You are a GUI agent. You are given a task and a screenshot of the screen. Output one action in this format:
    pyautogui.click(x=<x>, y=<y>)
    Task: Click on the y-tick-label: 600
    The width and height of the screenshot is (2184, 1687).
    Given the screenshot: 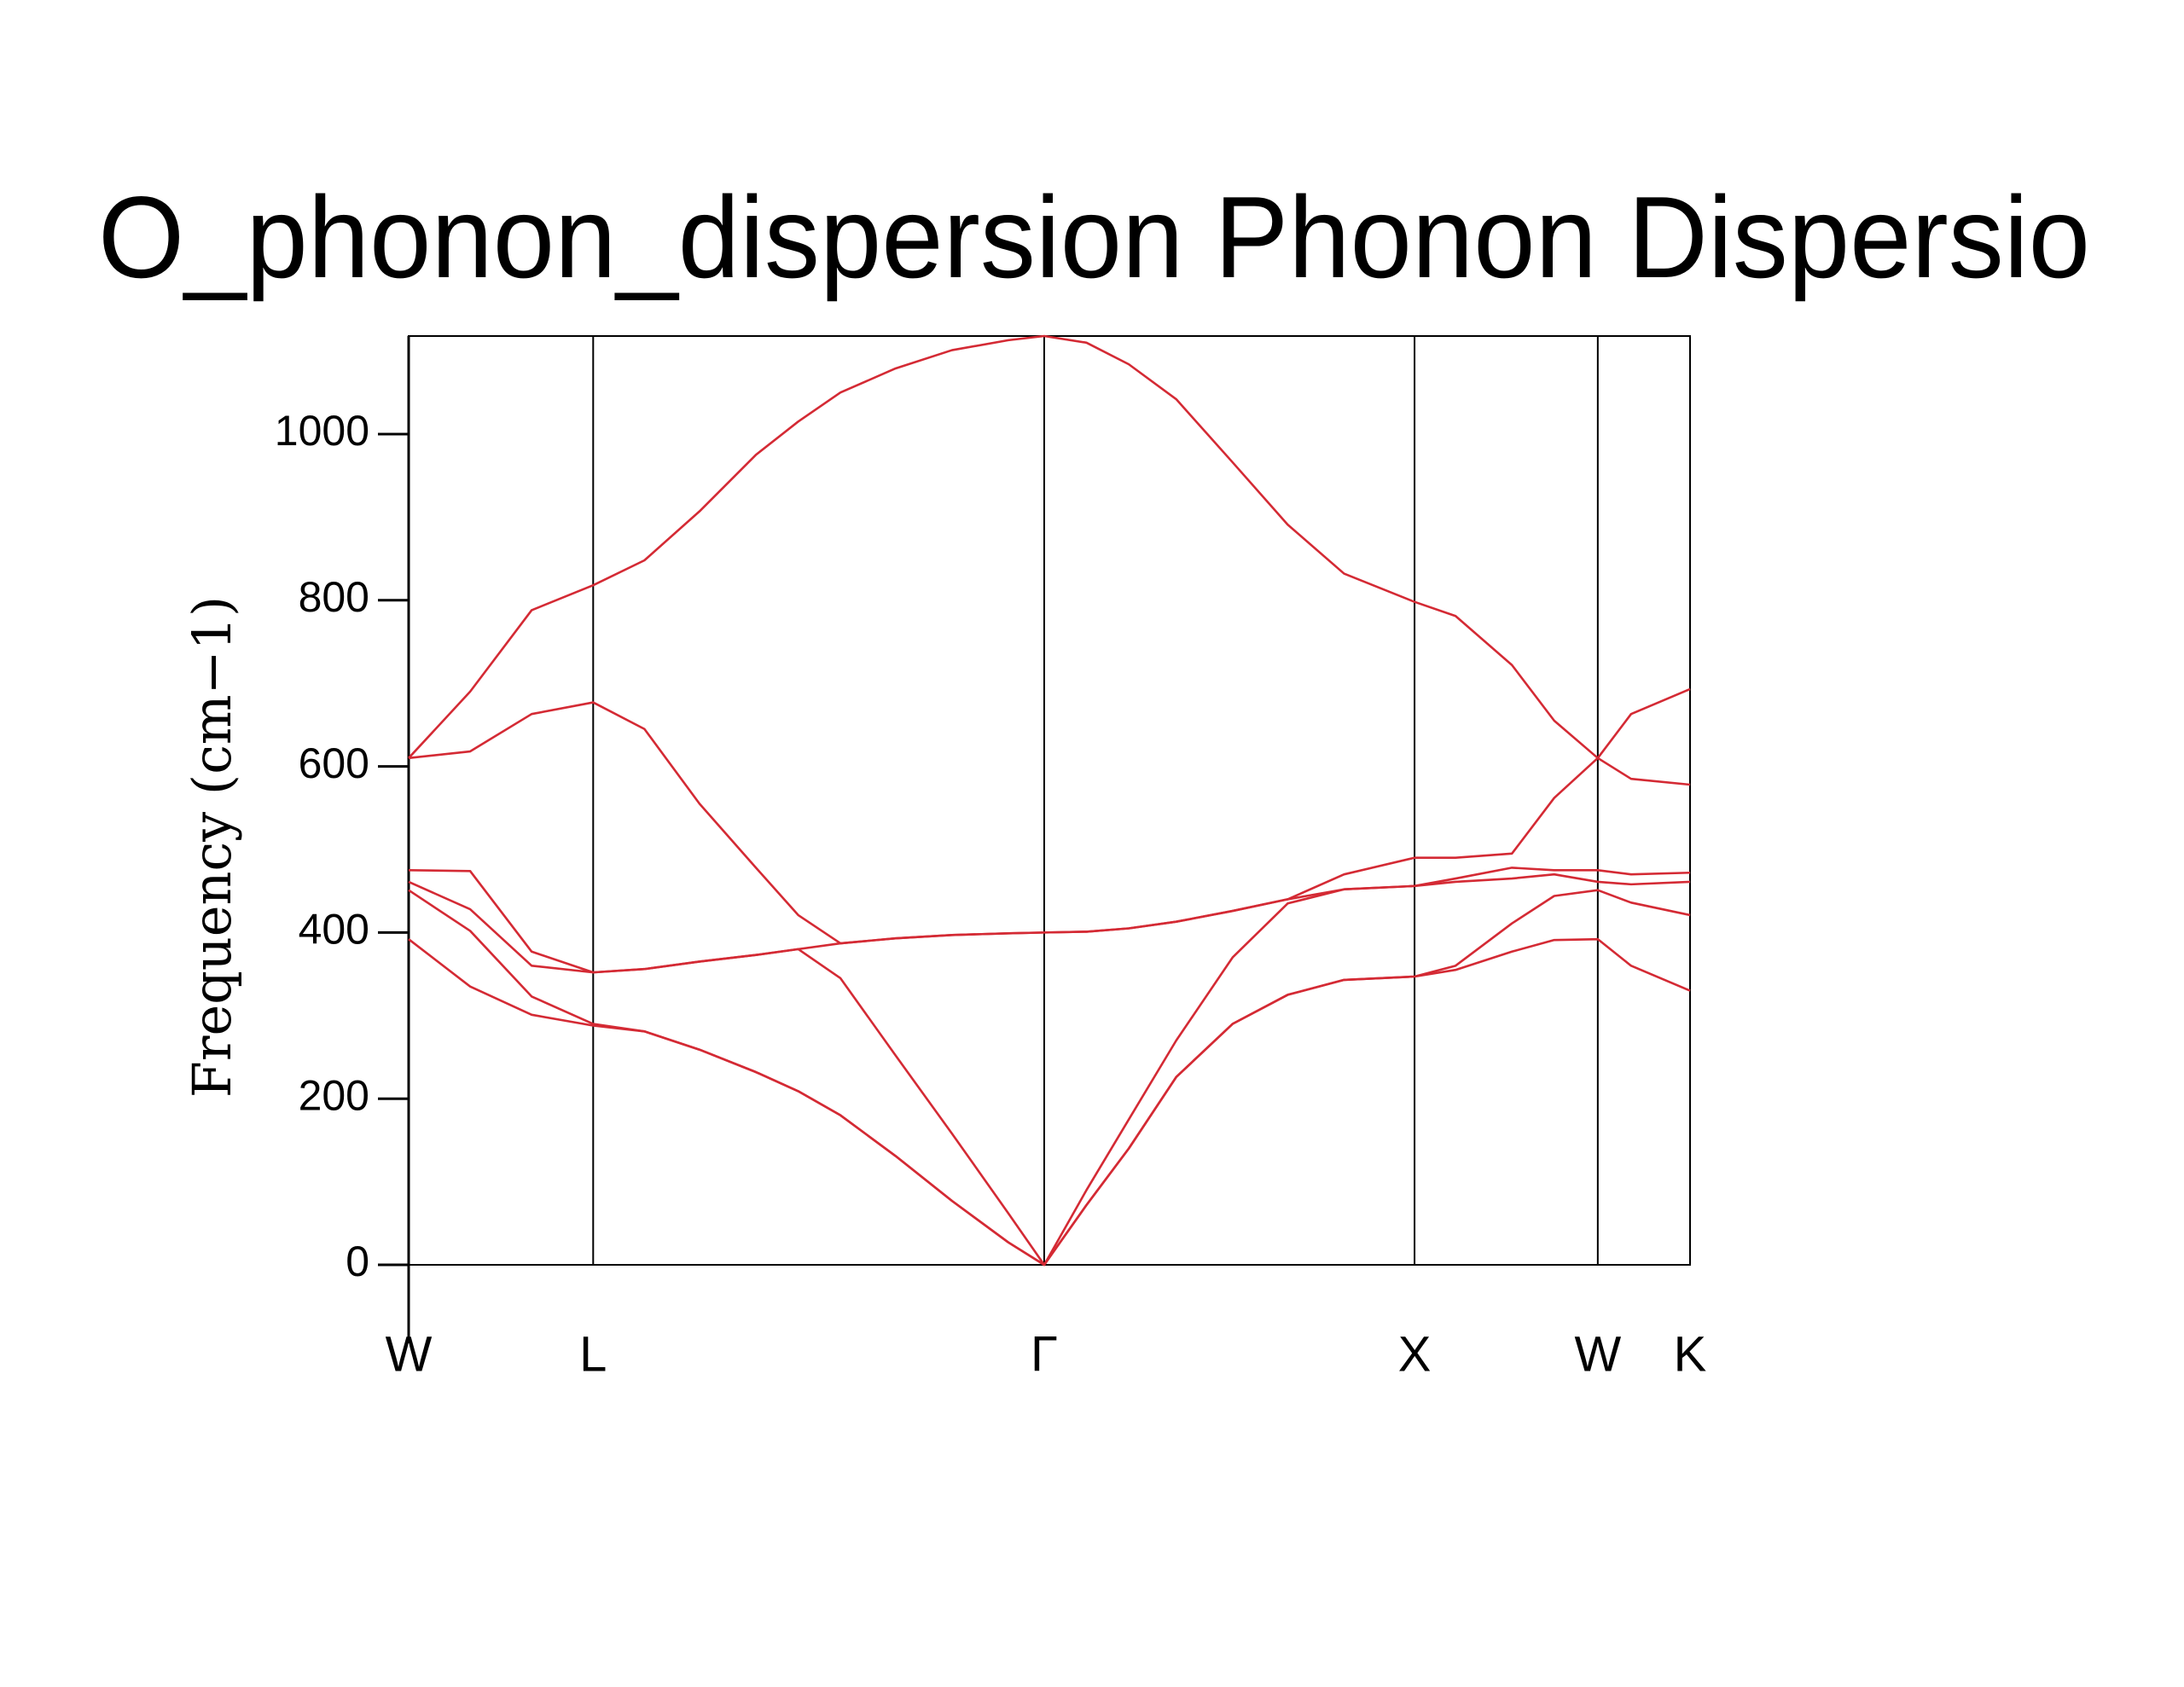 What is the action you would take?
    pyautogui.click(x=334, y=763)
    